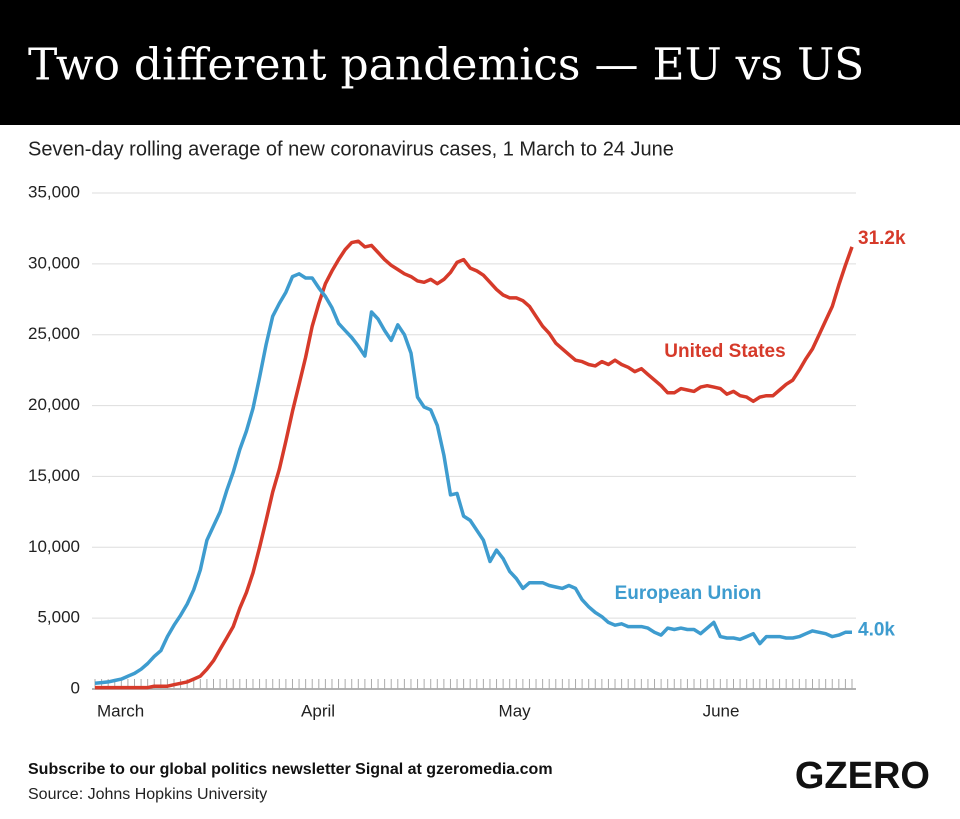 Image resolution: width=960 pixels, height=819 pixels. I want to click on x-tick-label: May, so click(515, 710).